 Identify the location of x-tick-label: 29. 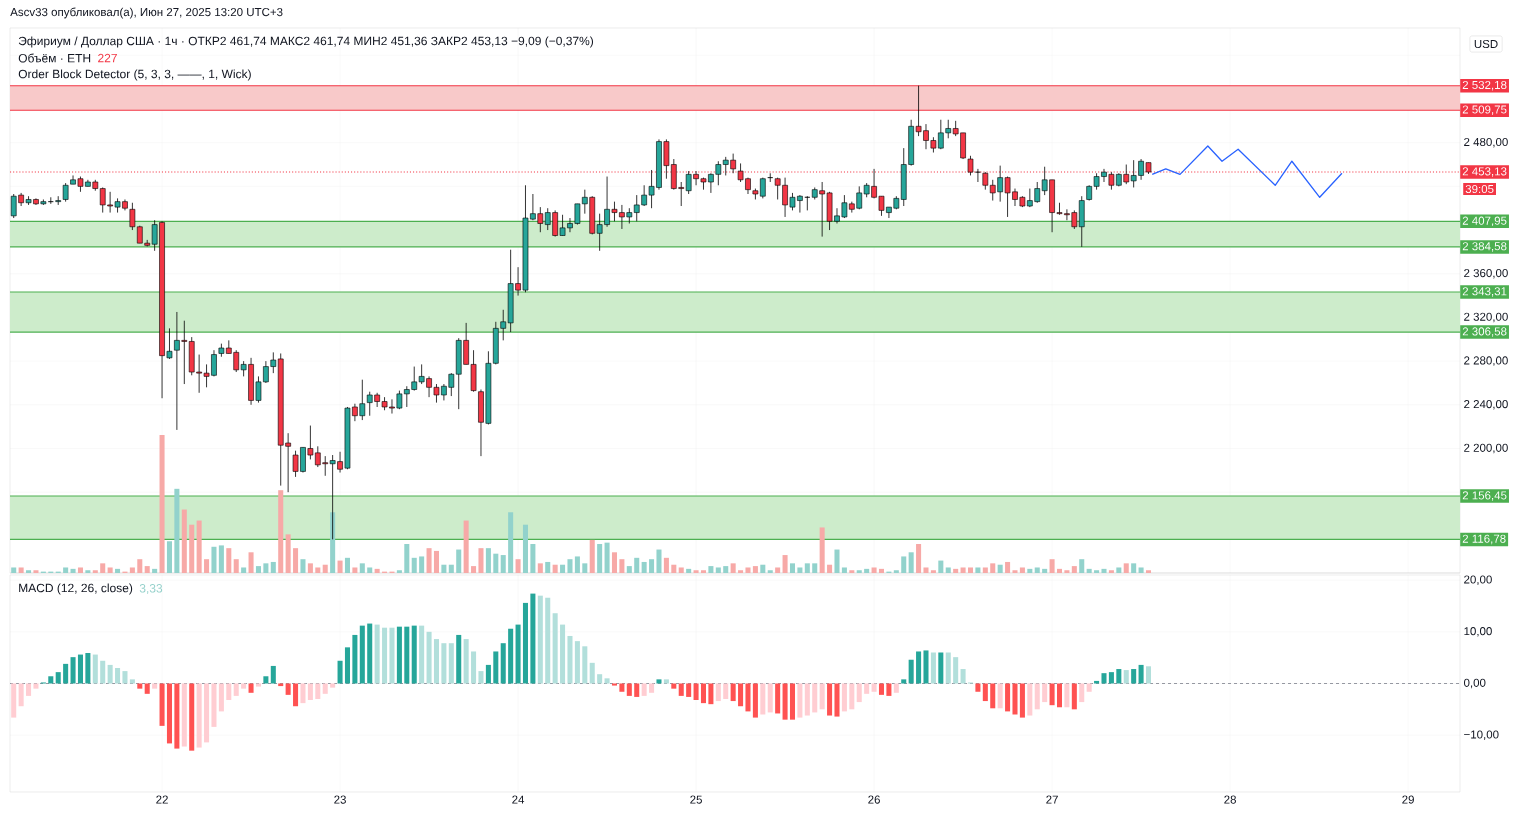
(1408, 799).